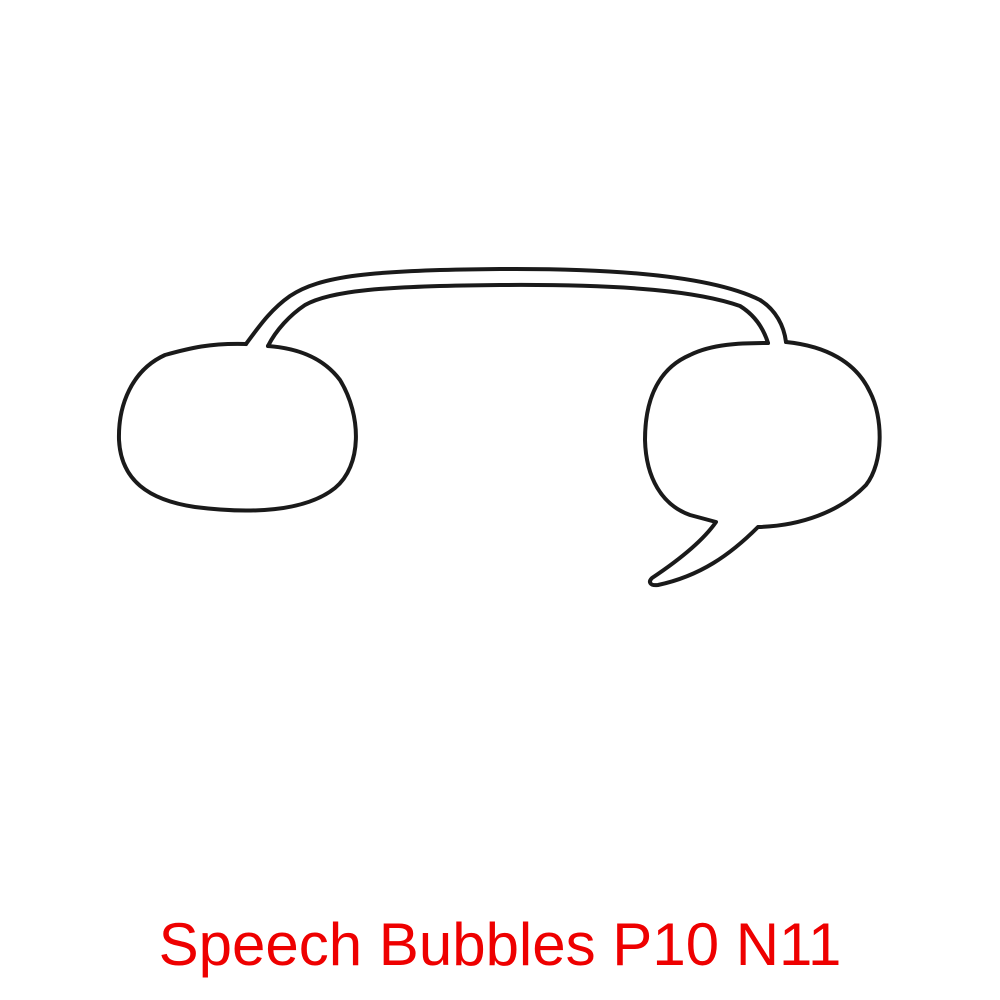 This screenshot has width=1000, height=1000. What do you see at coordinates (762, 464) in the screenshot?
I see `right-speech-bubble` at bounding box center [762, 464].